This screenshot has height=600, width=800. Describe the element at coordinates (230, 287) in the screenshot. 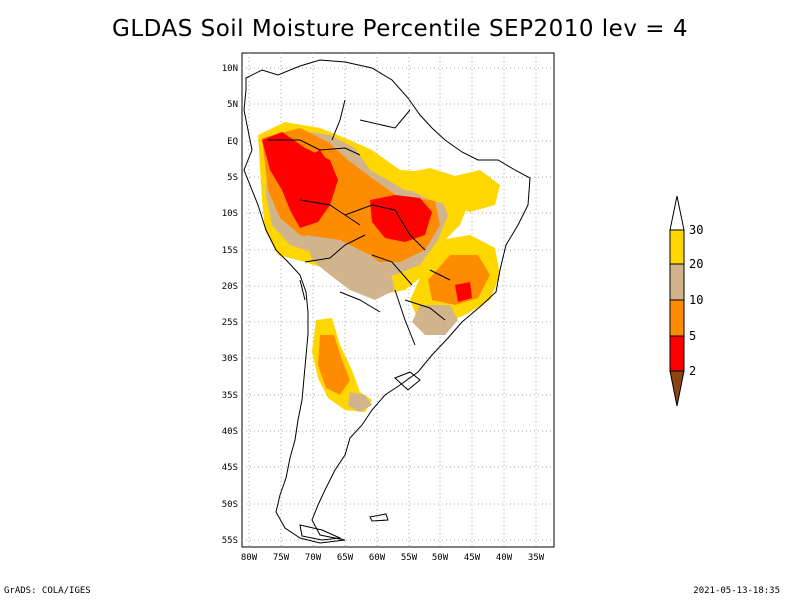

I see `lat-tick-label: 20S` at that location.